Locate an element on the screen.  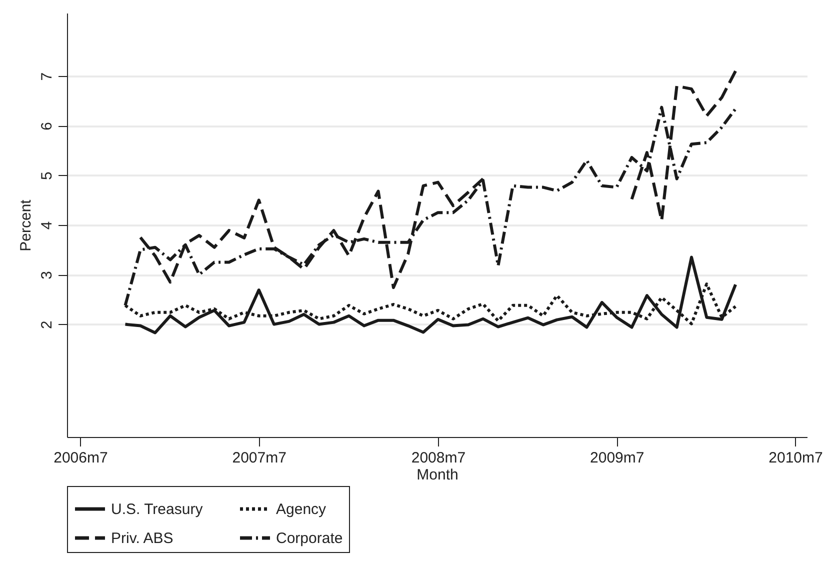
x-tick-label: 2007m7 is located at coordinates (259, 458).